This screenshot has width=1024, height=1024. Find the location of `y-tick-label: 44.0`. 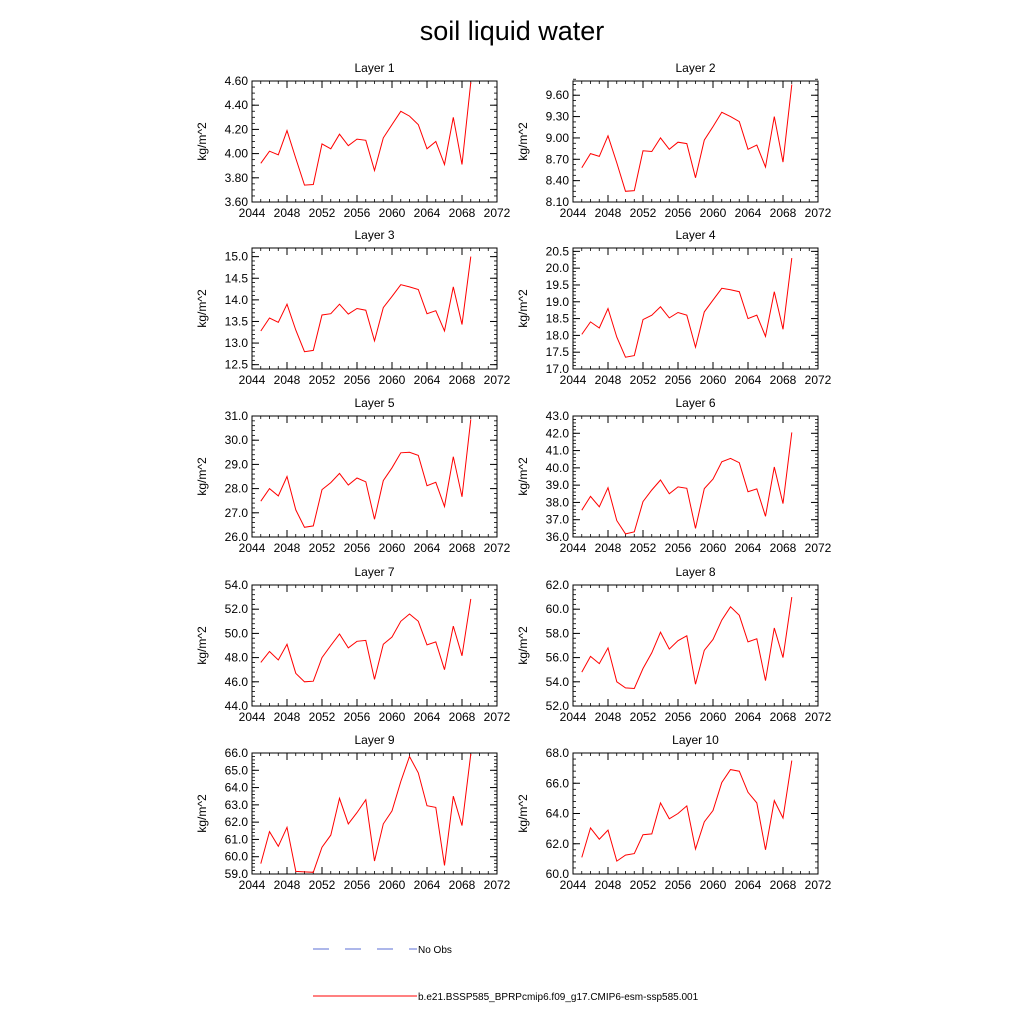

y-tick-label: 44.0 is located at coordinates (237, 706).